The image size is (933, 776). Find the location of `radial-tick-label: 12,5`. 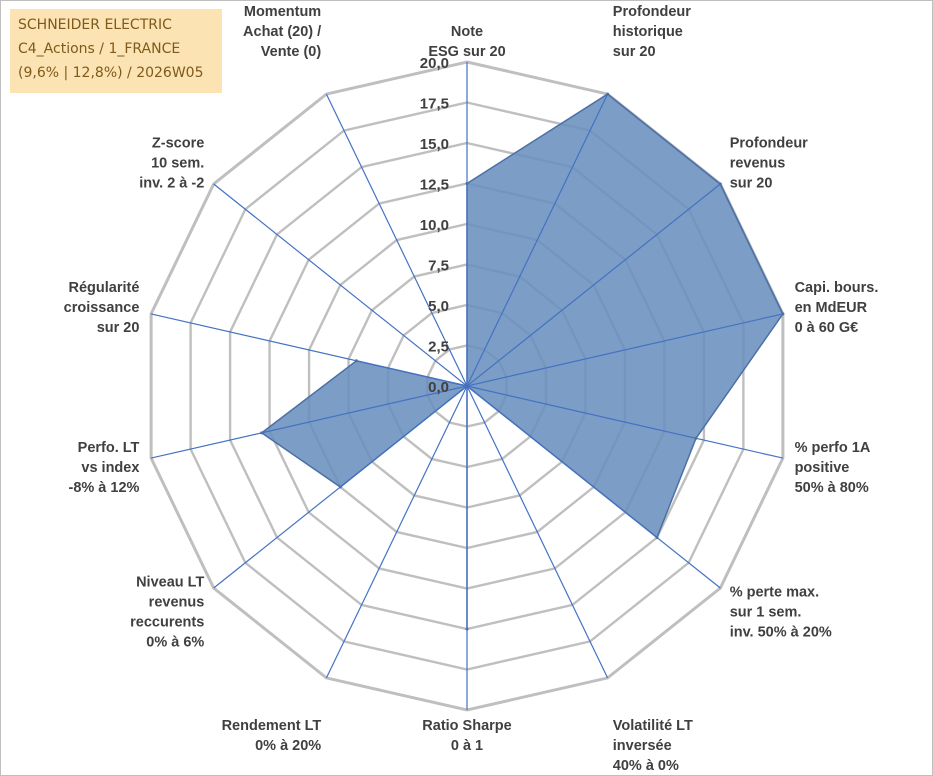

radial-tick-label: 12,5 is located at coordinates (434, 185).